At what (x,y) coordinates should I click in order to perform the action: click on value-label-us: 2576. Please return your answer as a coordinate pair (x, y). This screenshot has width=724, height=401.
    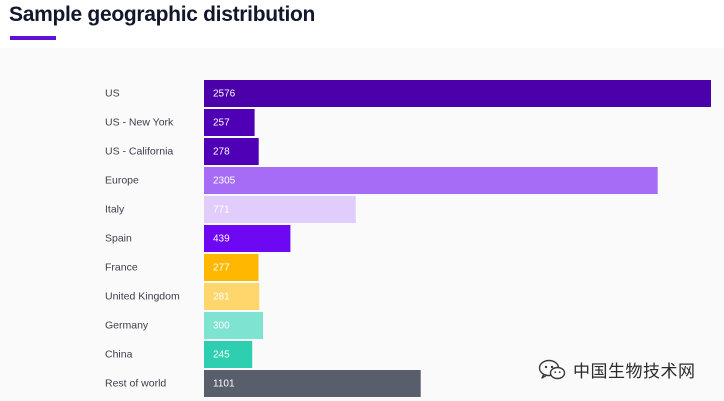
    Looking at the image, I should click on (224, 94).